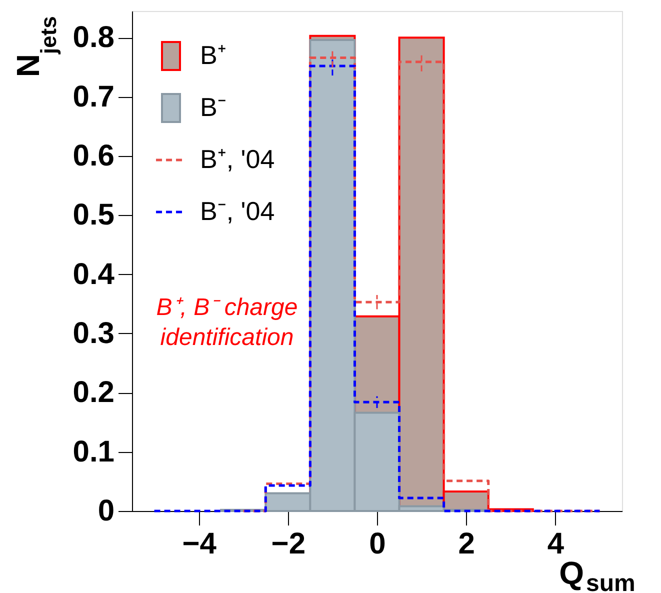  What do you see at coordinates (106, 511) in the screenshot?
I see `y-tick-label: 0` at bounding box center [106, 511].